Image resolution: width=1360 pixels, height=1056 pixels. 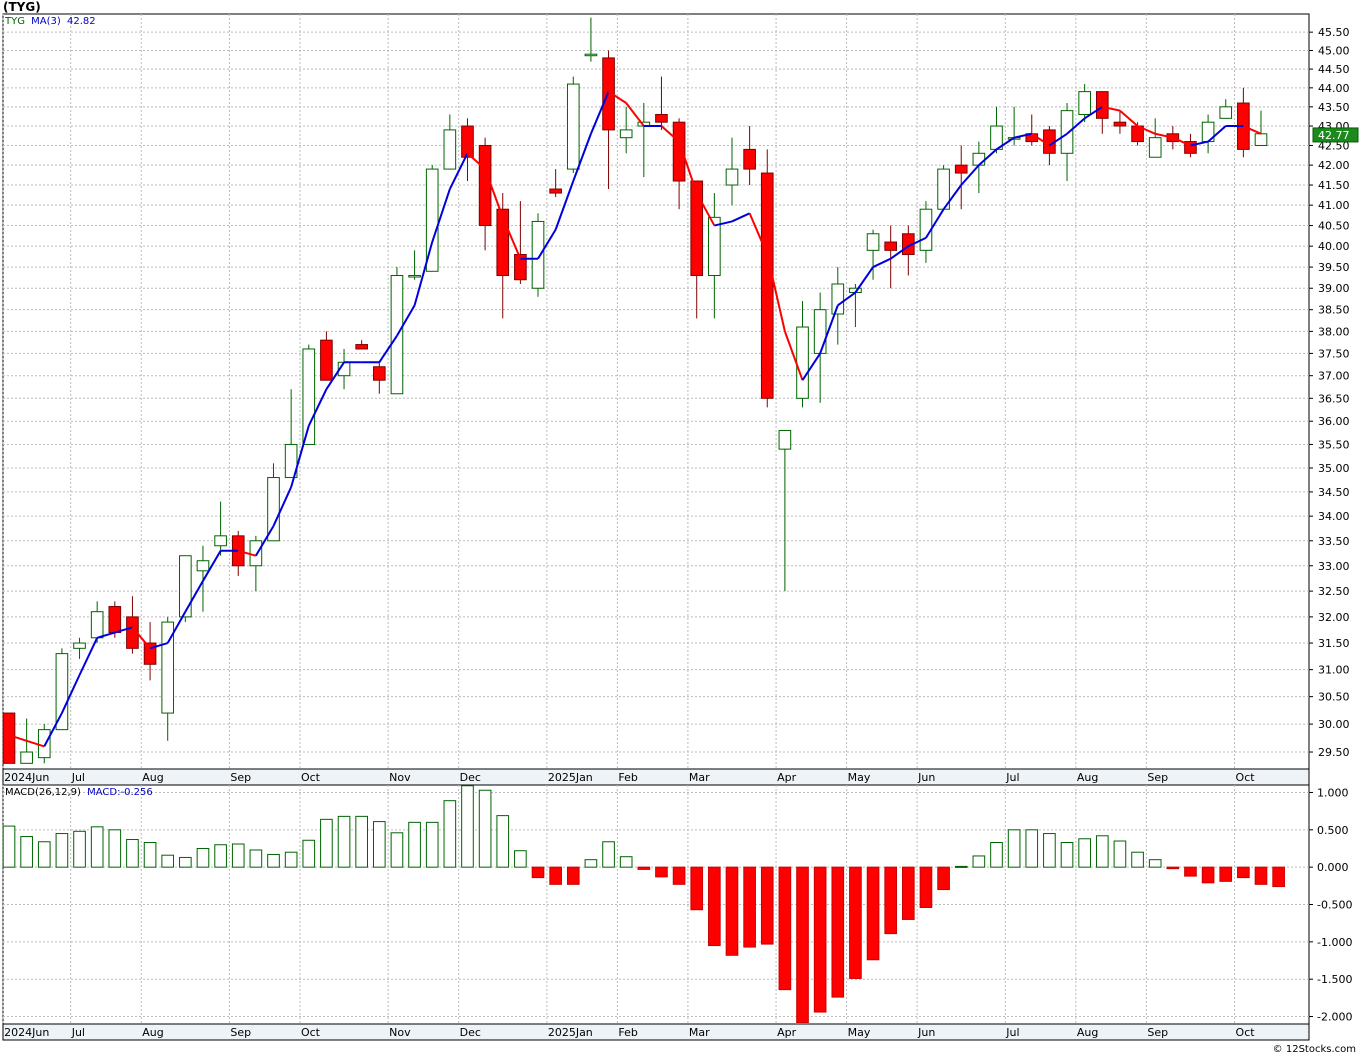 I want to click on date-strip-top, so click(x=656, y=777).